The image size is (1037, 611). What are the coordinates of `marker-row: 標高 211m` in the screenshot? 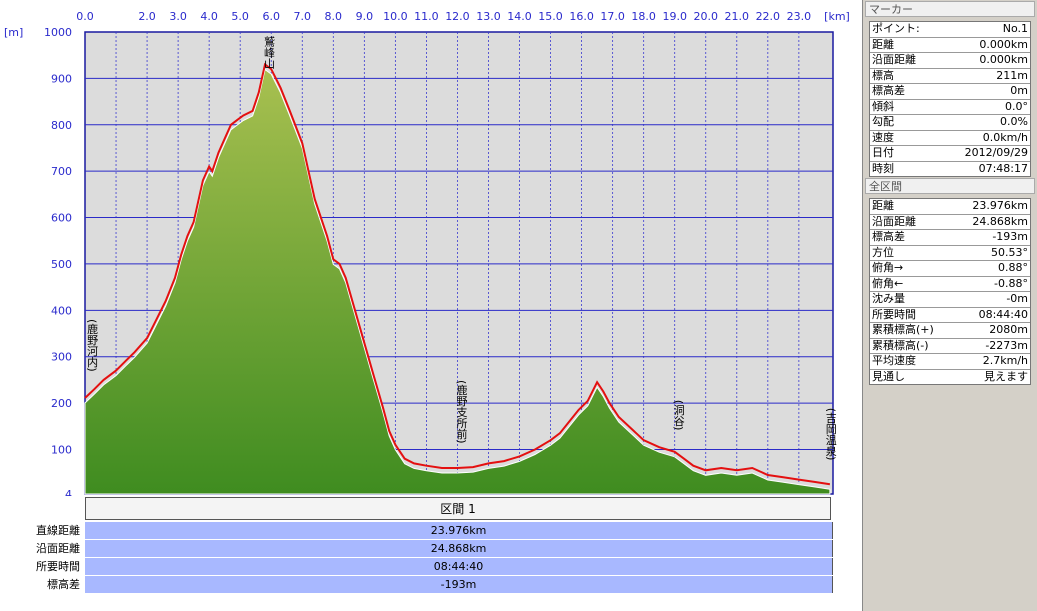 It's located at (950, 76).